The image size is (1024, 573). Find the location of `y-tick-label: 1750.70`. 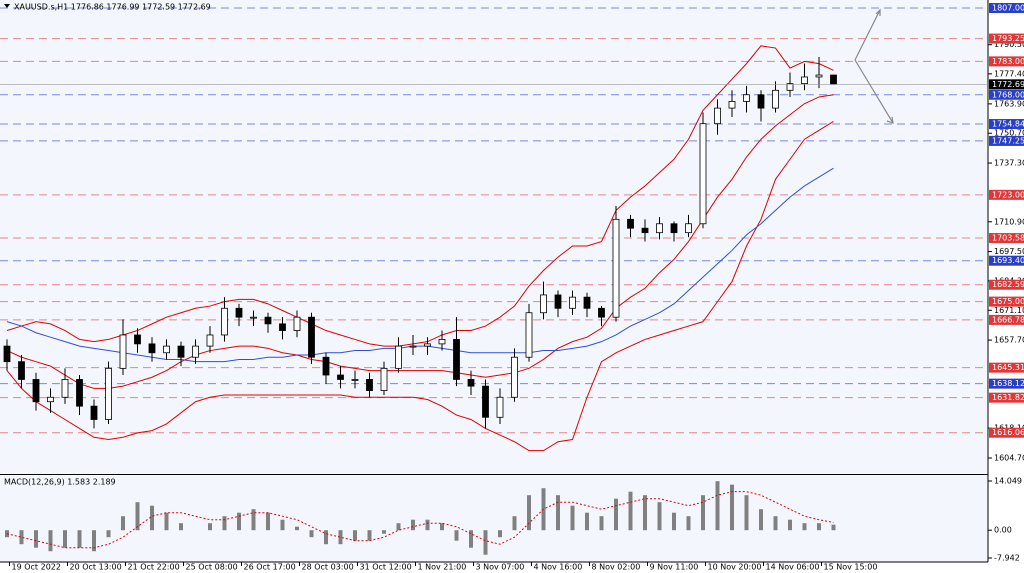

y-tick-label: 1750.70 is located at coordinates (1009, 133).